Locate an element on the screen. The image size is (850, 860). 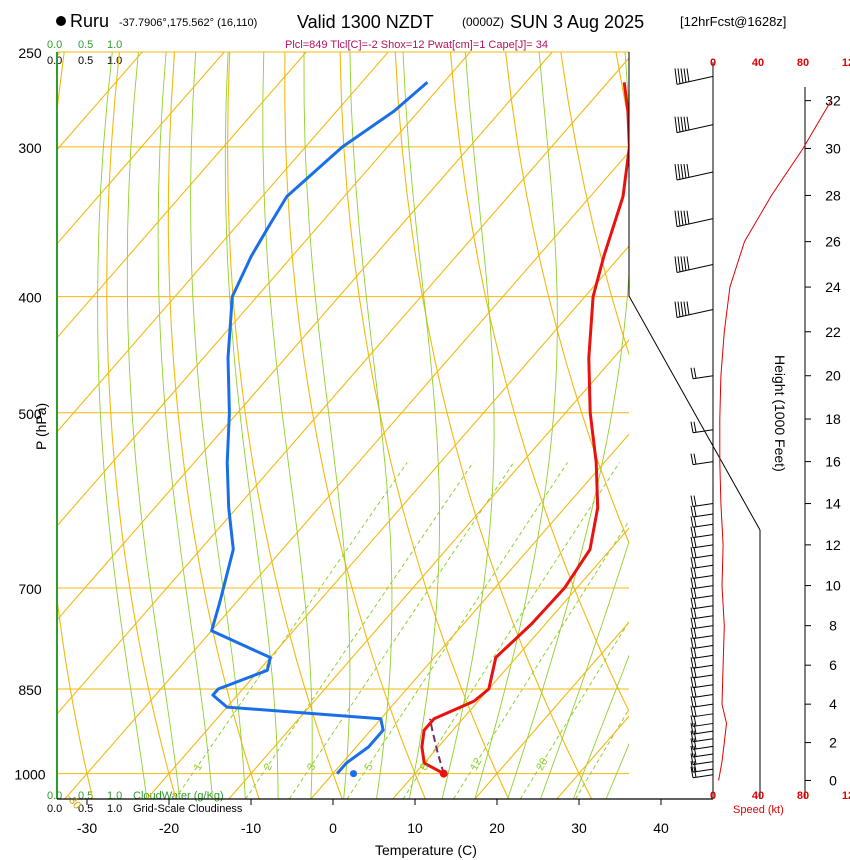
mixing-ratio-label: 12 is located at coordinates (476, 764).